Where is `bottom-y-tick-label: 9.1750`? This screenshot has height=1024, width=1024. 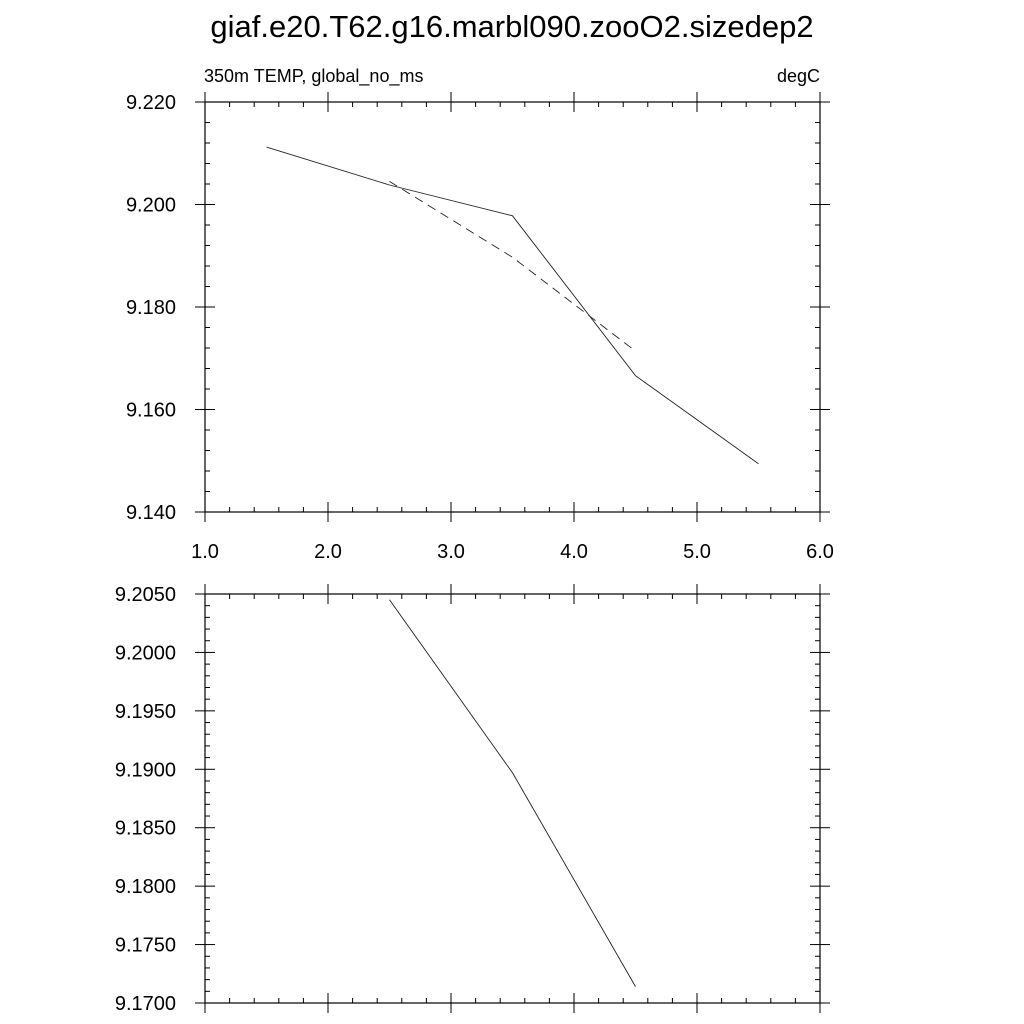 bottom-y-tick-label: 9.1750 is located at coordinates (145, 946).